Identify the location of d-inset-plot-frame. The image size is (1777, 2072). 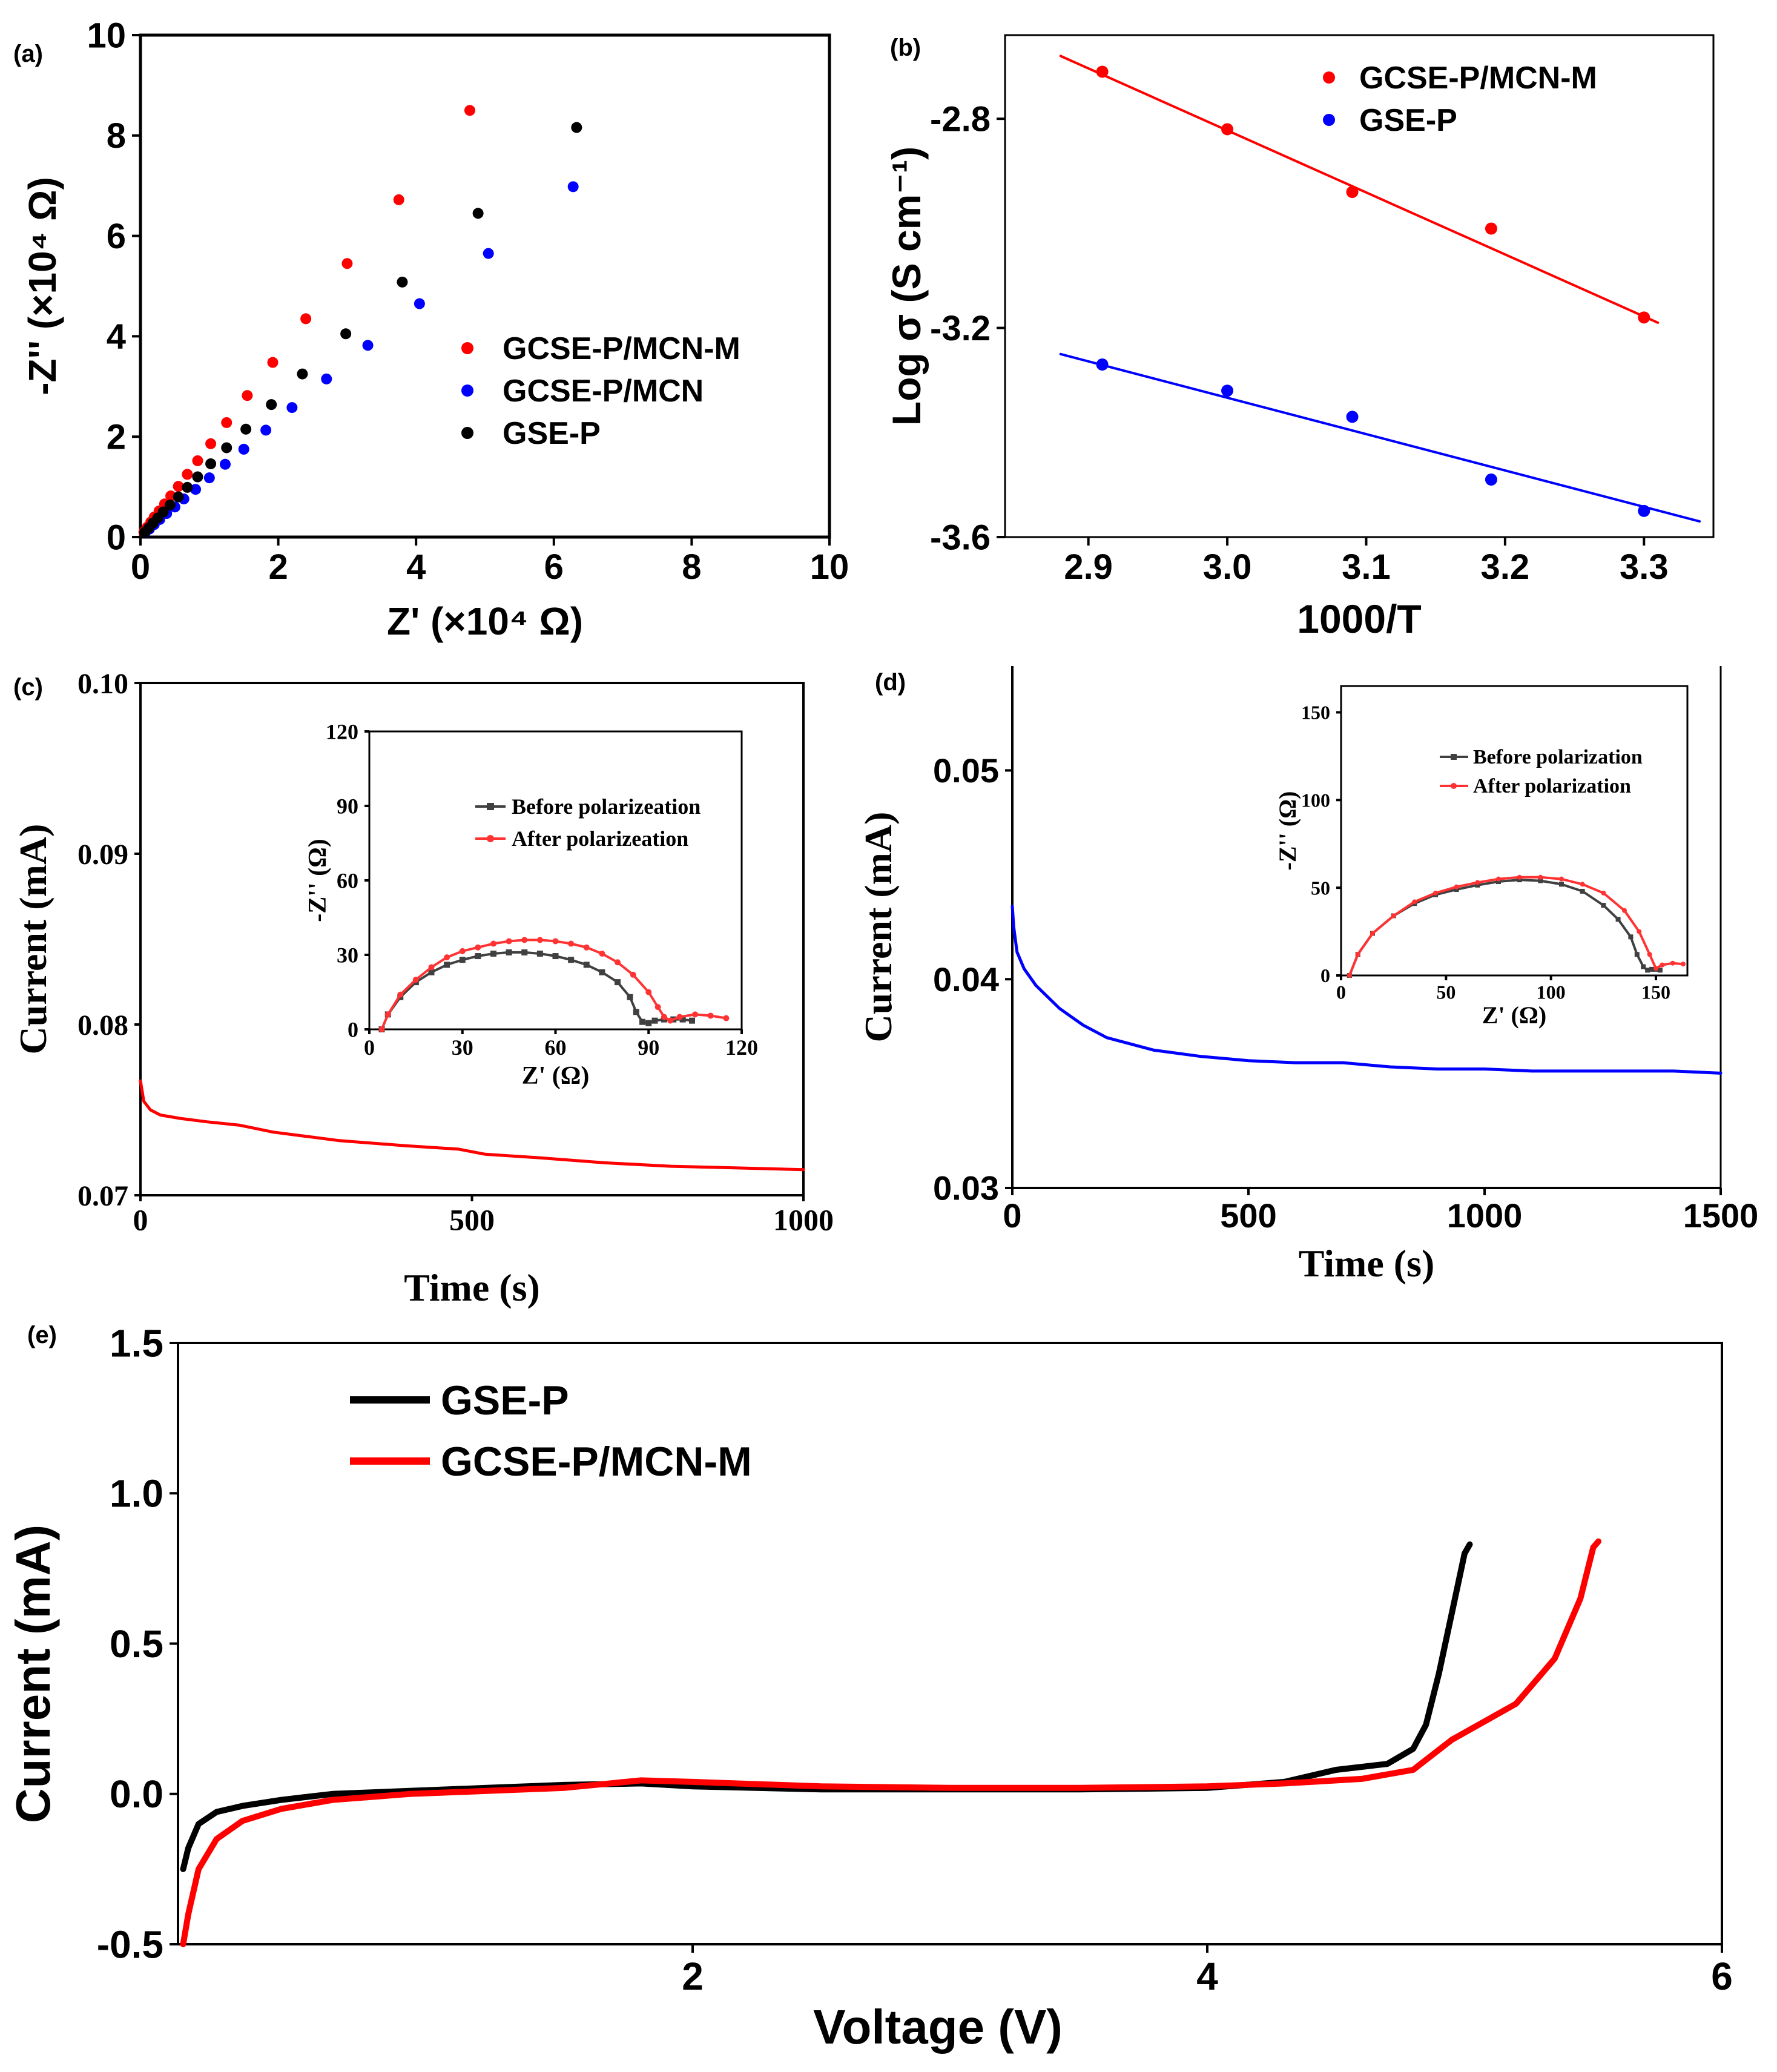
(1515, 831).